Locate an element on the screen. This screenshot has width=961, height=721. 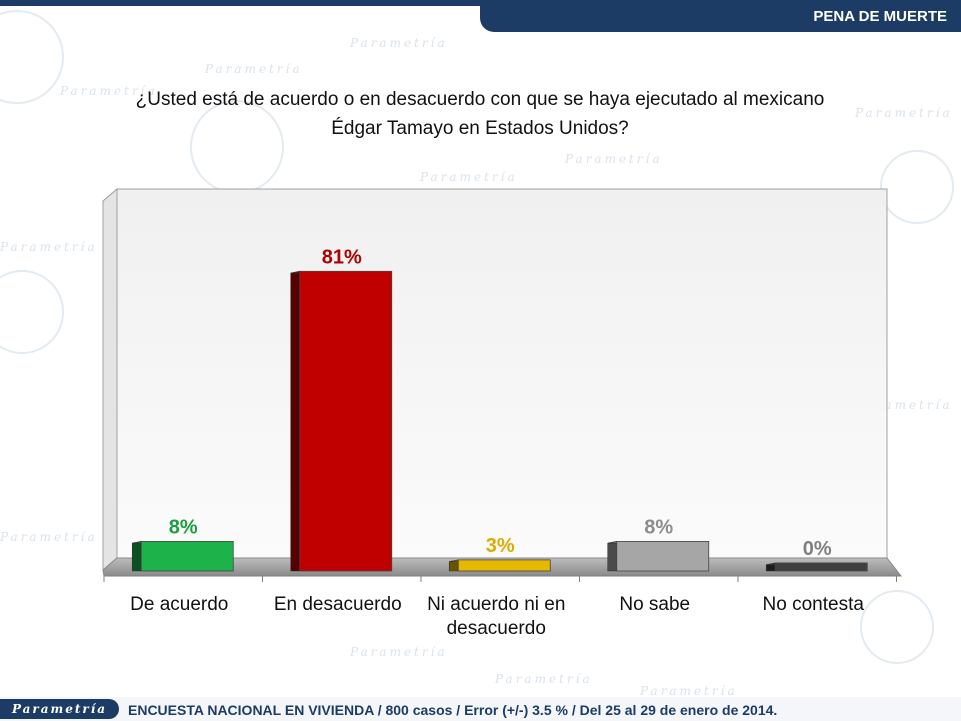
footer-logo-text: Parametría is located at coordinates (59, 709).